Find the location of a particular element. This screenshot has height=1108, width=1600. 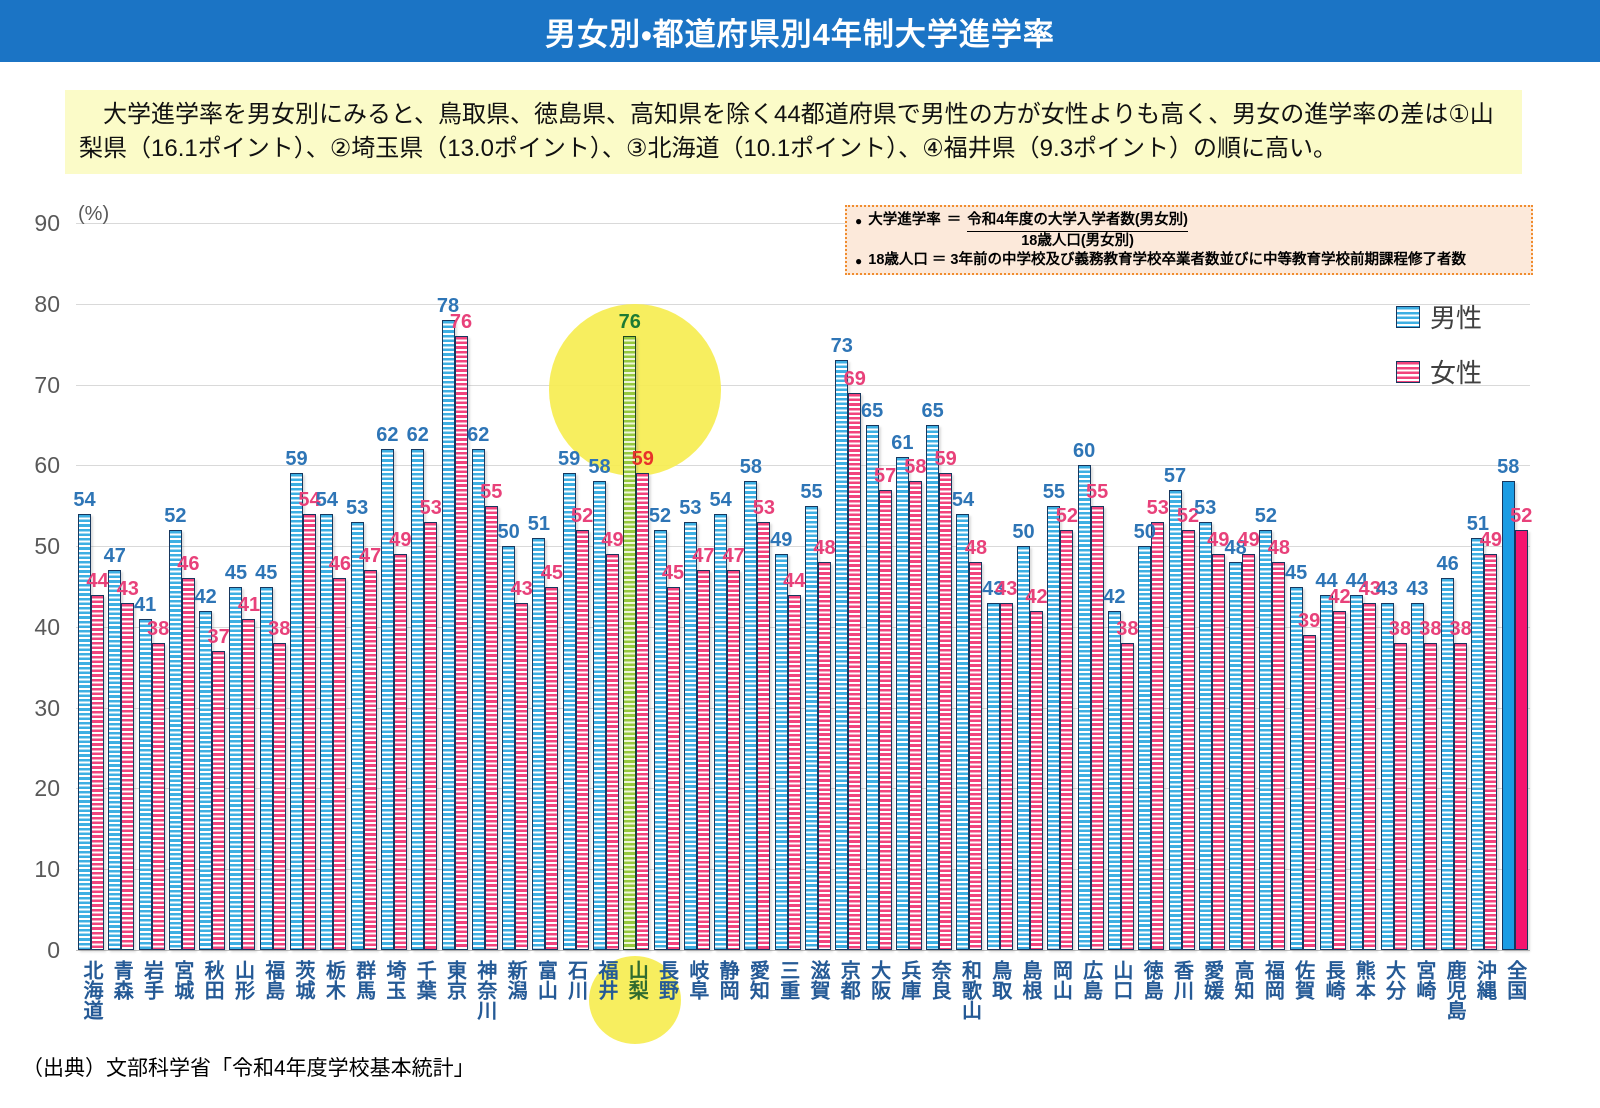

bar-female-愛知 is located at coordinates (764, 735).